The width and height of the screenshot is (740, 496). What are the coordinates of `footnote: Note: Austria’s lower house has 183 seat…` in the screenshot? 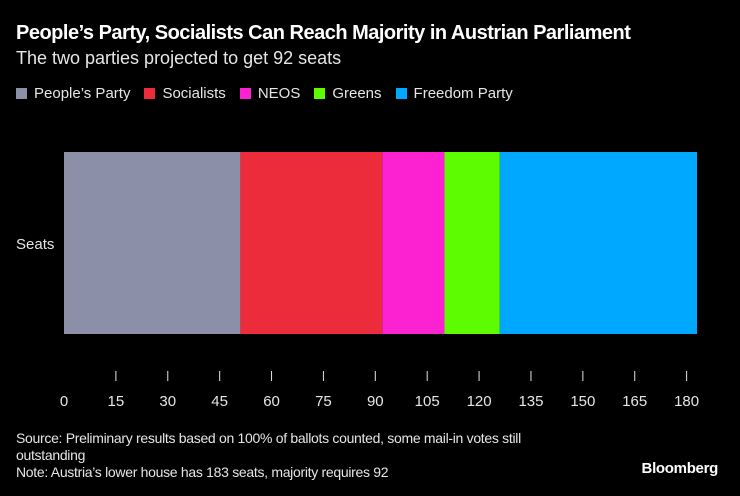 It's located at (202, 472).